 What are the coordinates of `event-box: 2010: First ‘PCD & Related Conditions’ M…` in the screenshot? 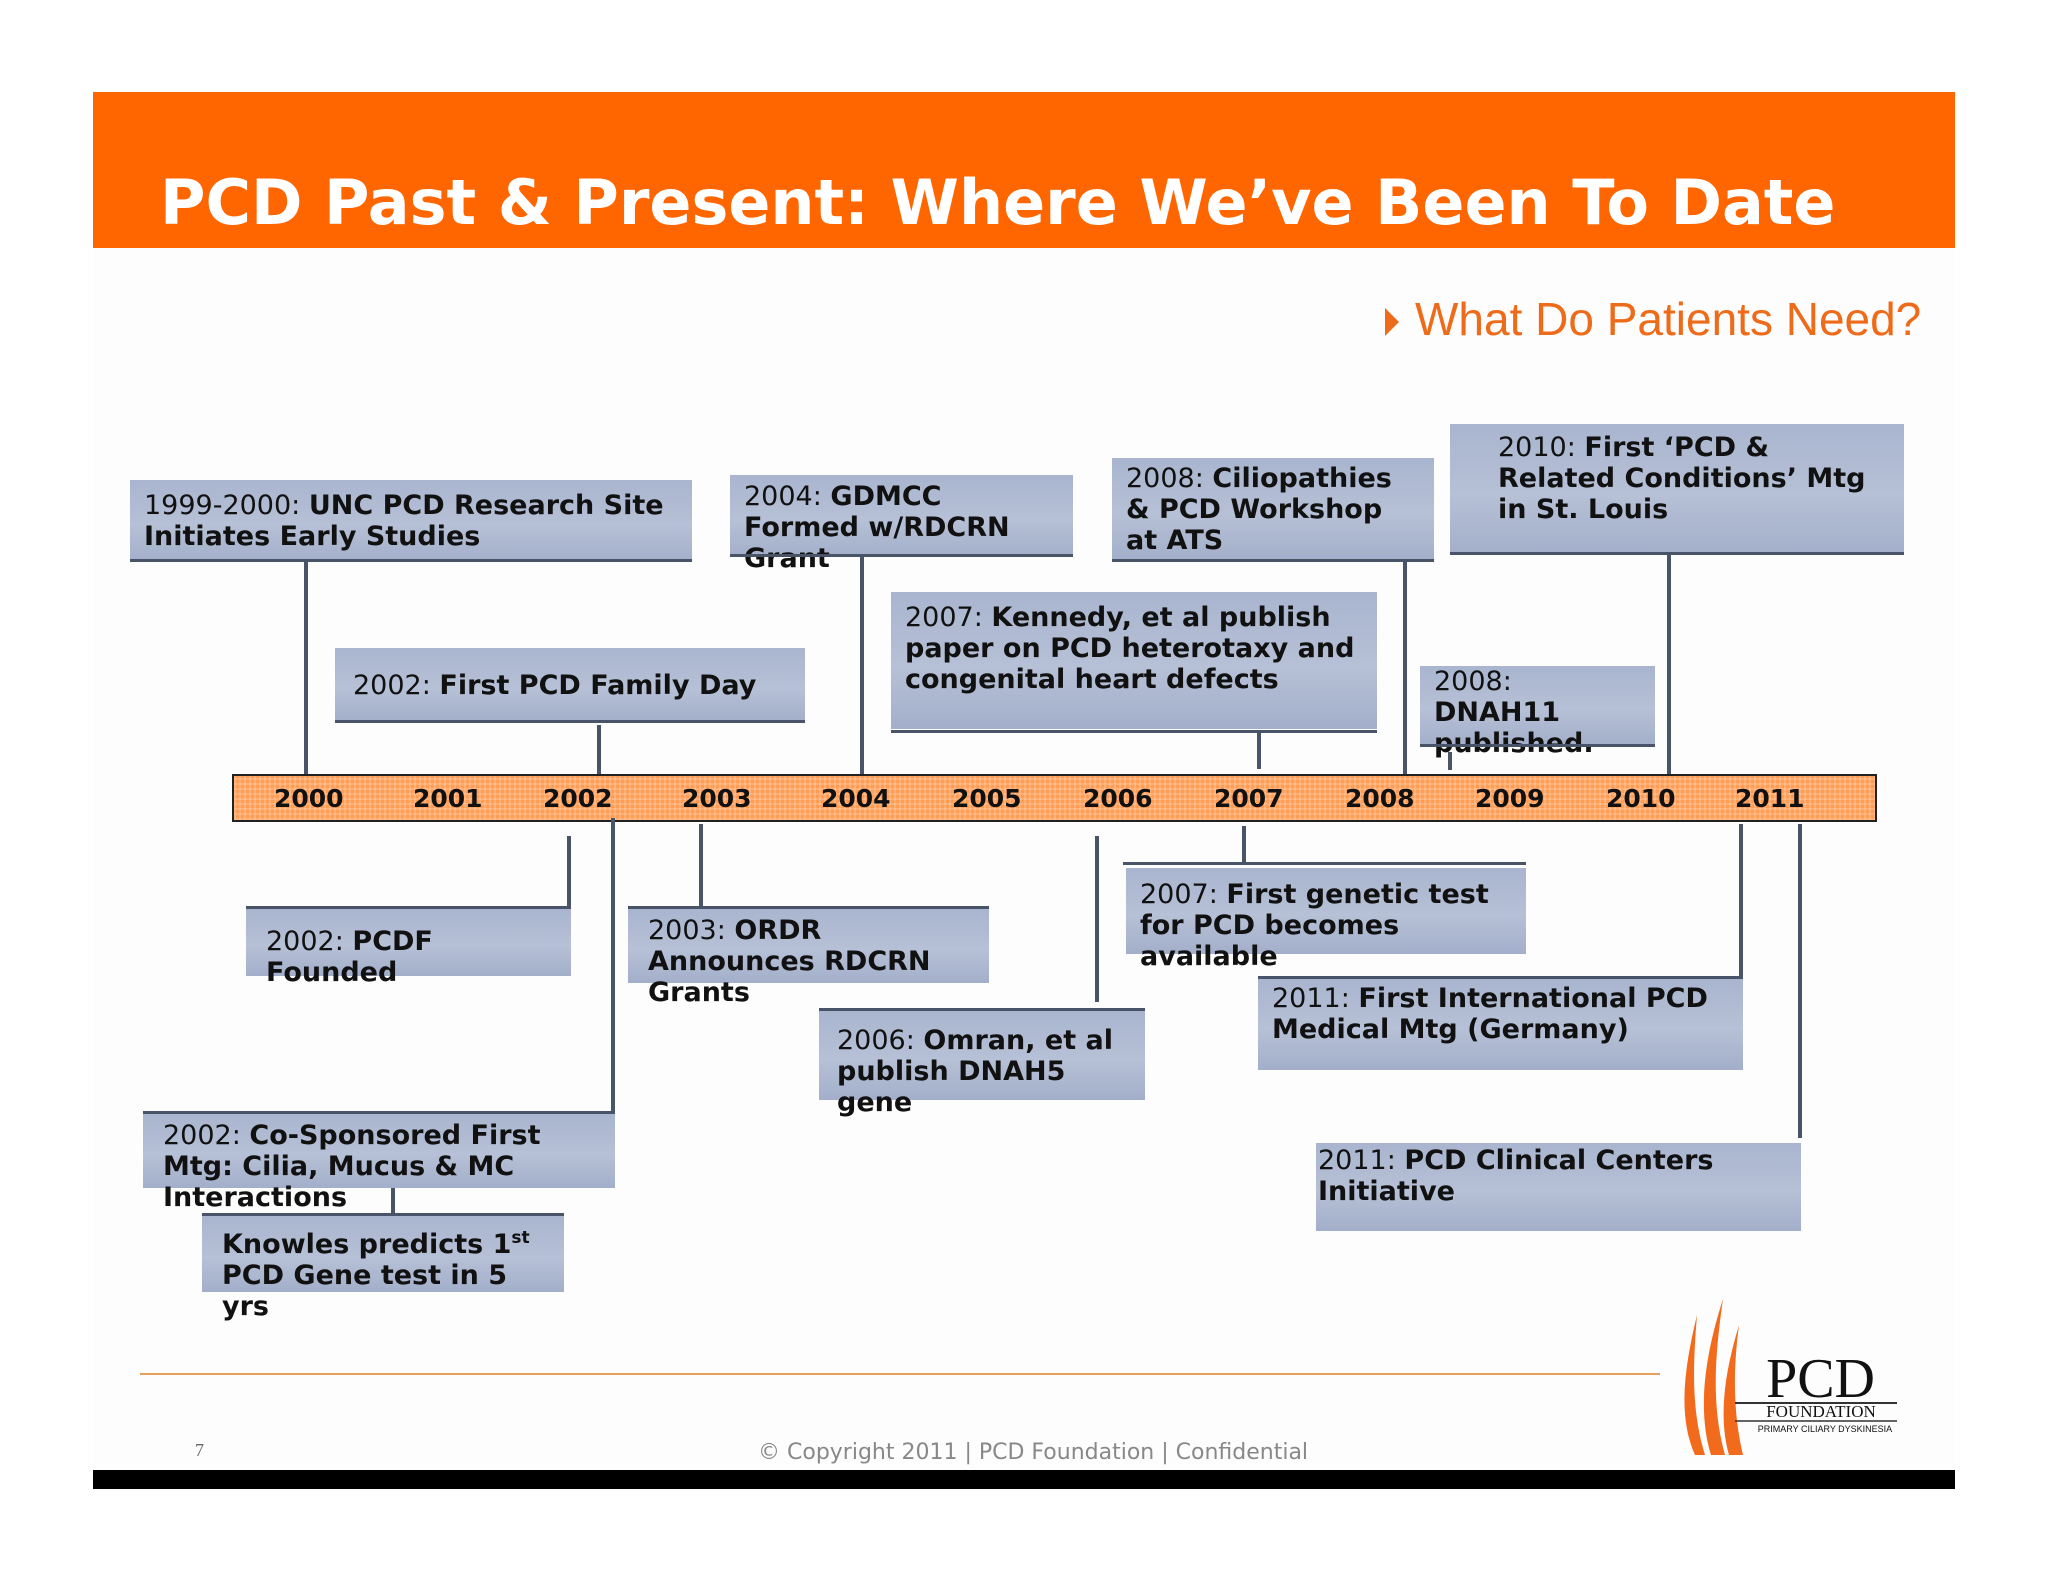 It's located at (1677, 489).